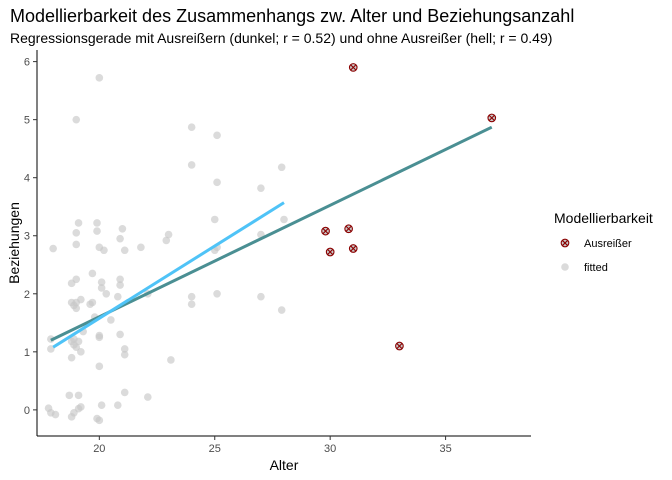 The image size is (672, 480). What do you see at coordinates (27, 411) in the screenshot?
I see `y-tick-label: 0` at bounding box center [27, 411].